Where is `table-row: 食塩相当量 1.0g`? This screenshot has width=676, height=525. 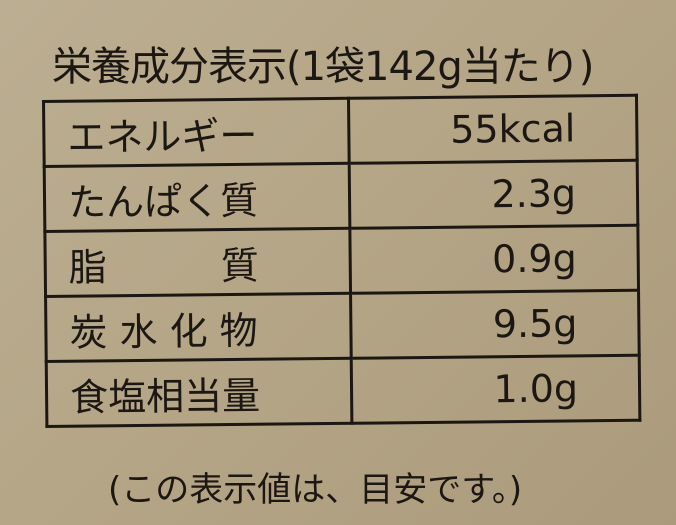 table-row: 食塩相当量 1.0g is located at coordinates (343, 391).